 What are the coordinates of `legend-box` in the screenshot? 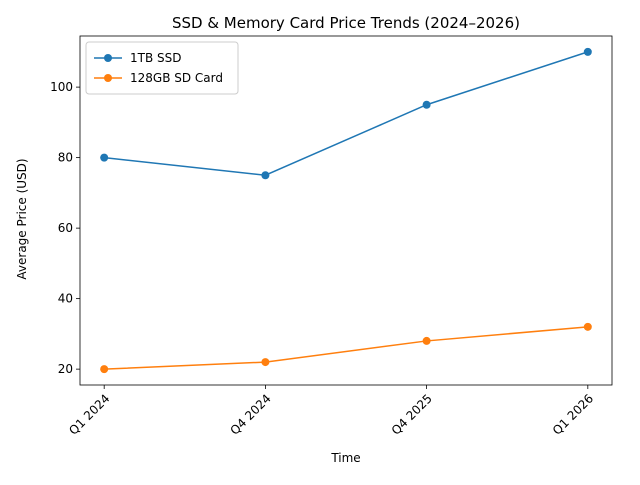 It's located at (162, 68).